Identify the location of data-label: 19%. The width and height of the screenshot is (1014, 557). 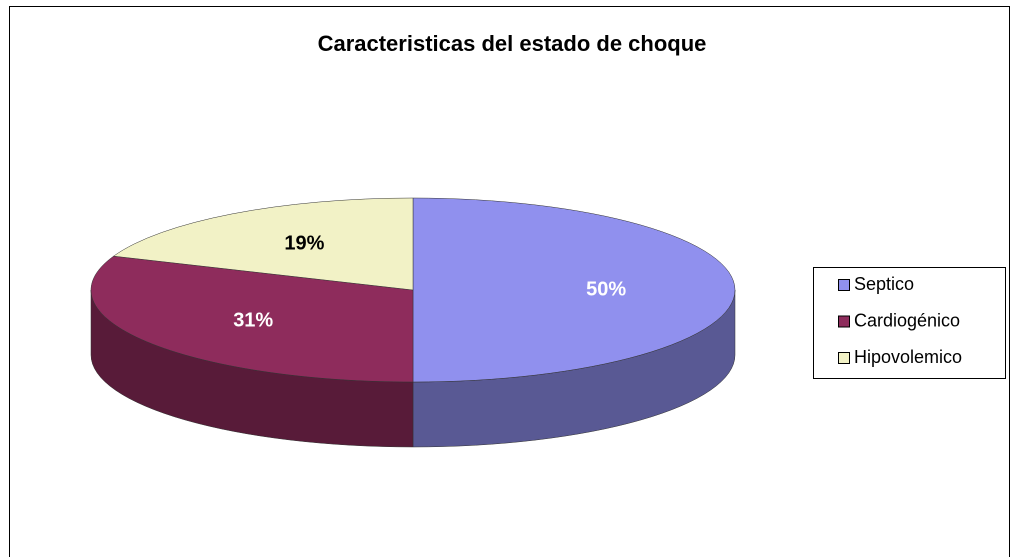
(304, 244).